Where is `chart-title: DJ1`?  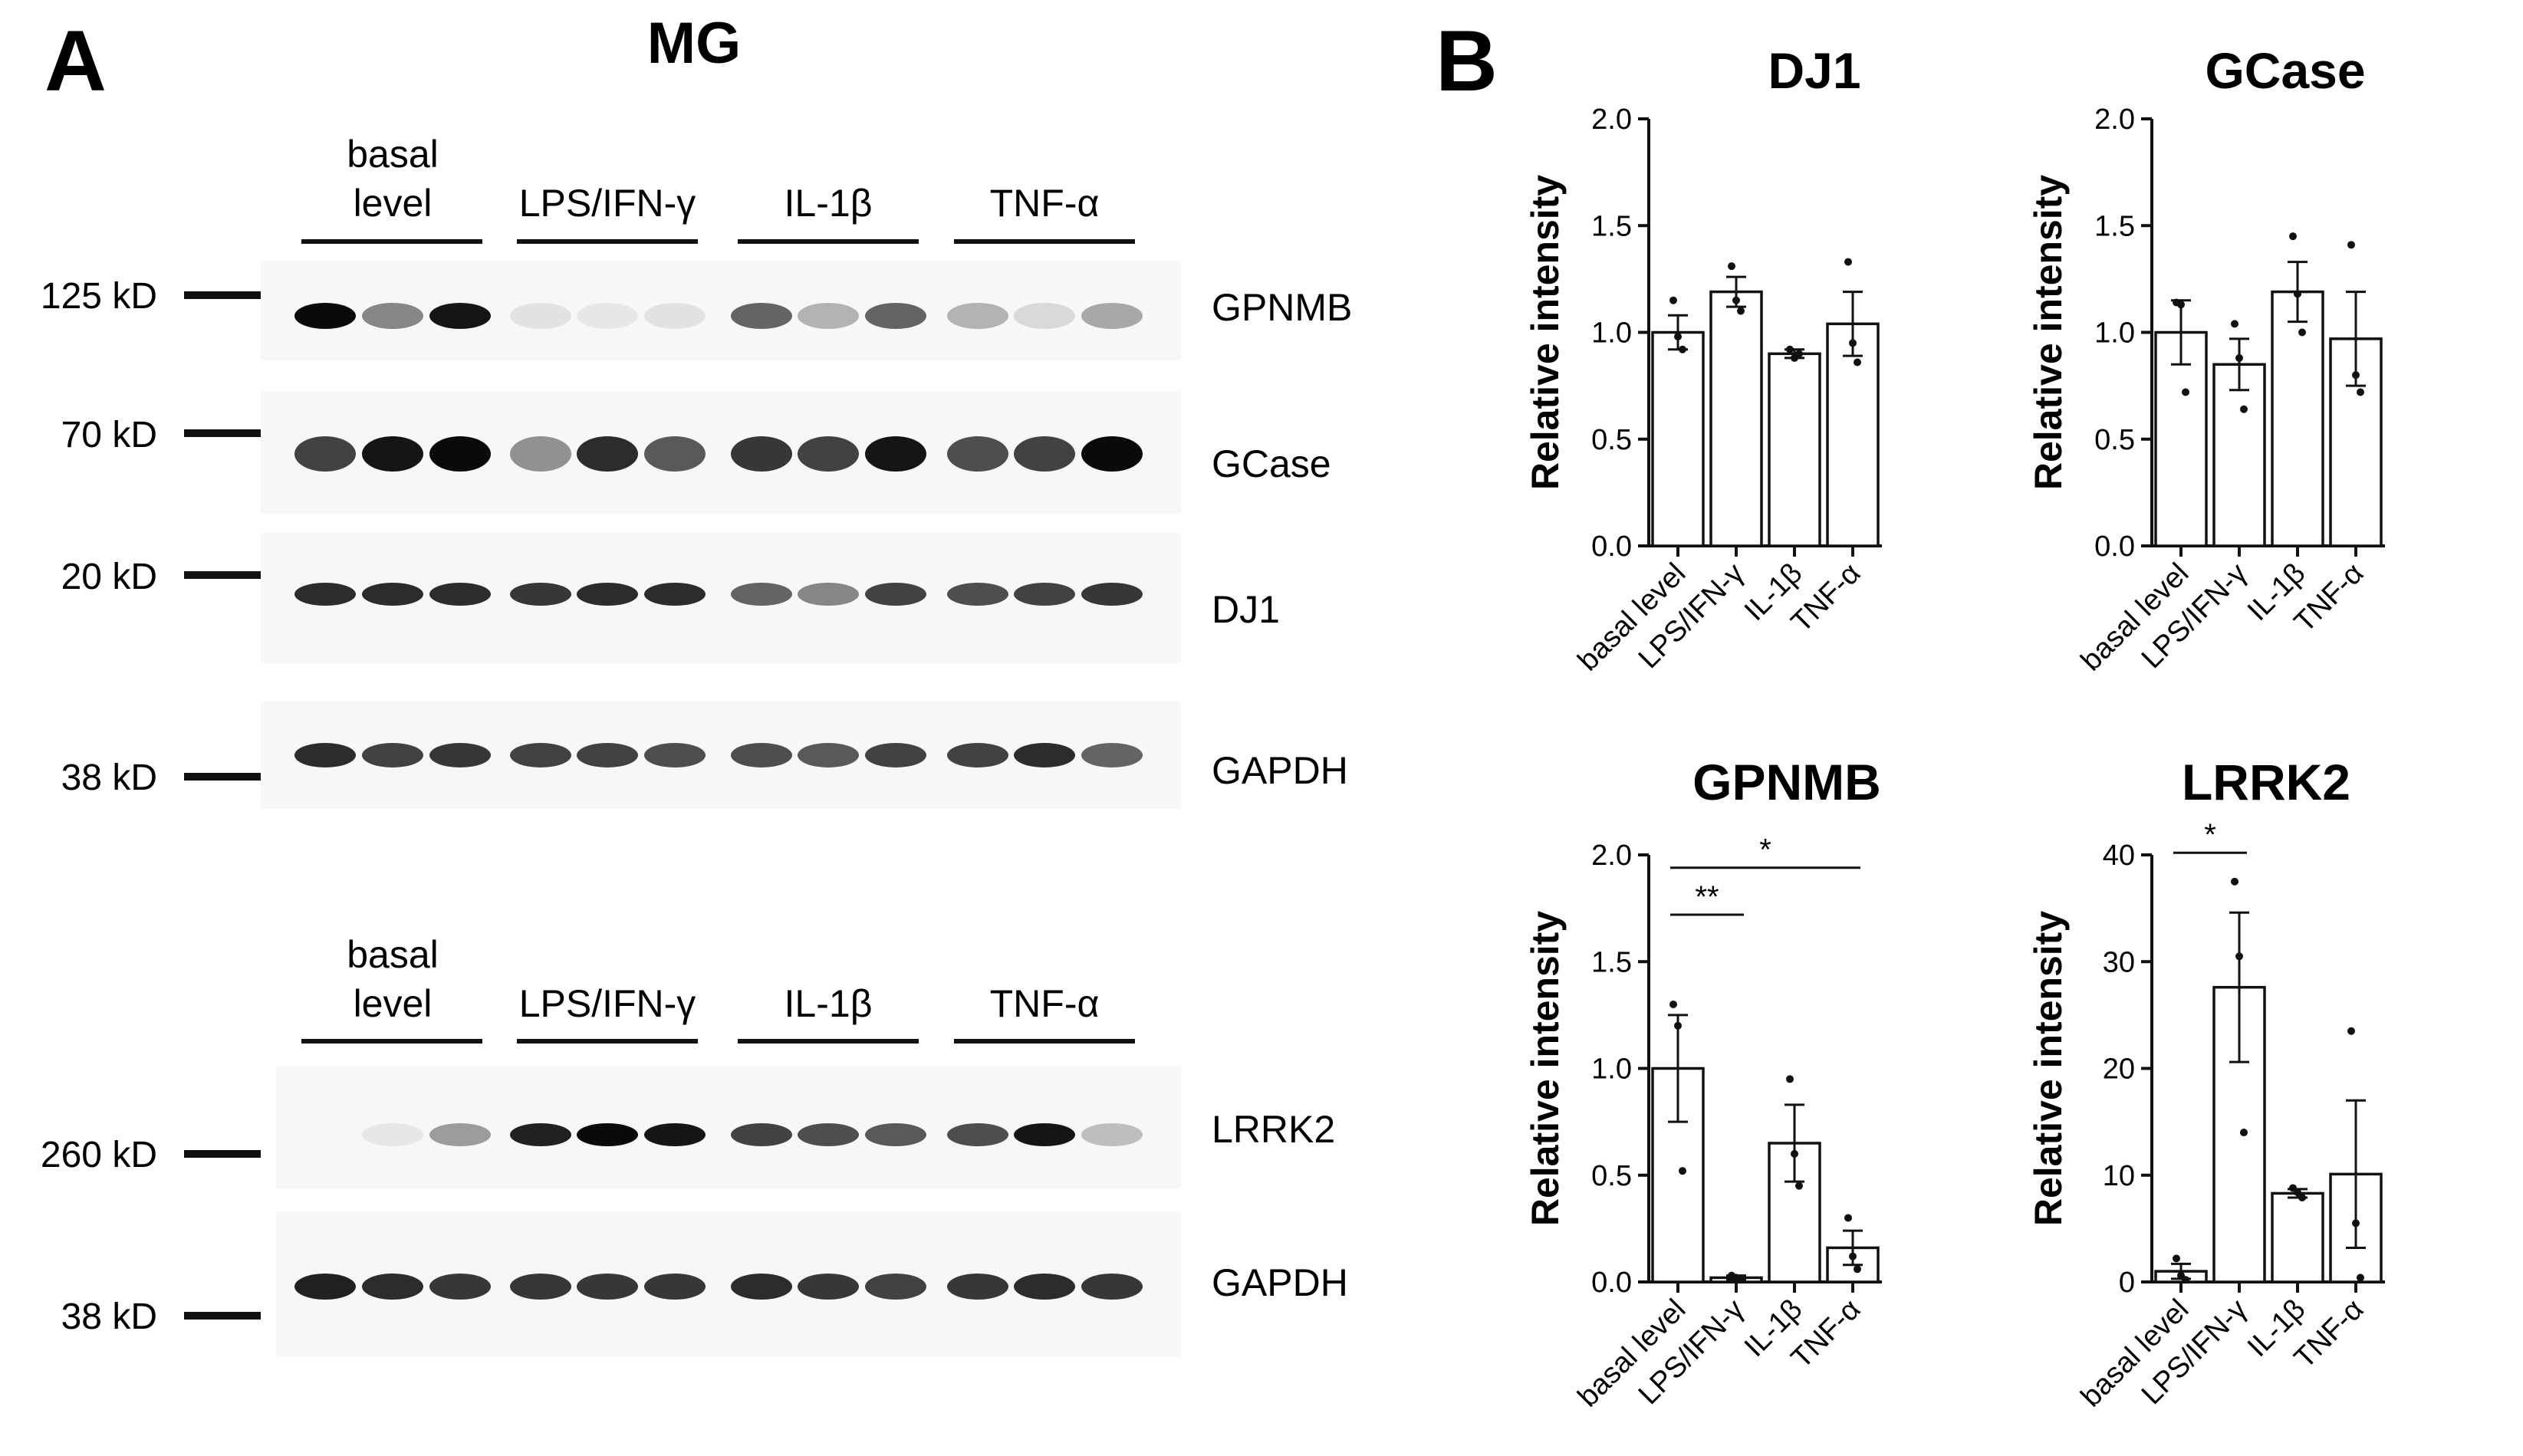
chart-title: DJ1 is located at coordinates (1814, 70).